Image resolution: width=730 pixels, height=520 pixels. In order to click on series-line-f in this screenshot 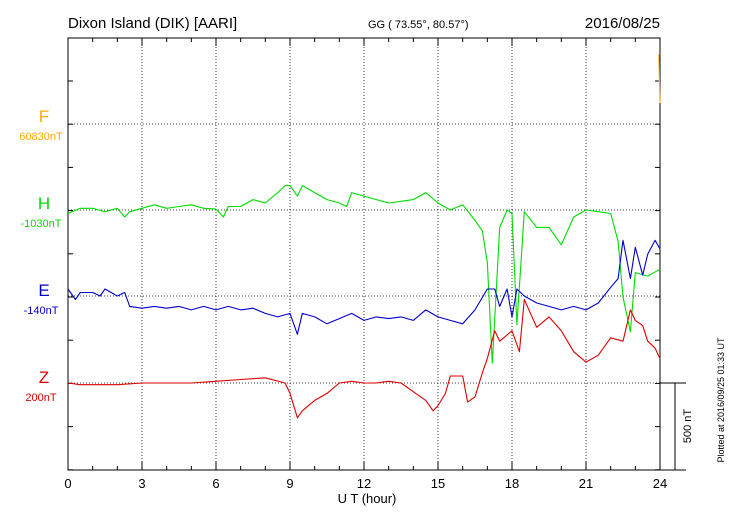, I will do `click(659, 79)`.